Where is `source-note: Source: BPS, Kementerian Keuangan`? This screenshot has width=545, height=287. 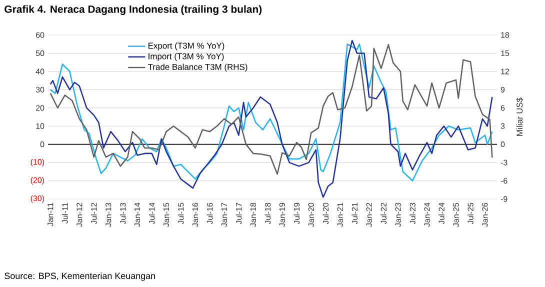 source-note: Source: BPS, Kementerian Keuangan is located at coordinates (79, 276).